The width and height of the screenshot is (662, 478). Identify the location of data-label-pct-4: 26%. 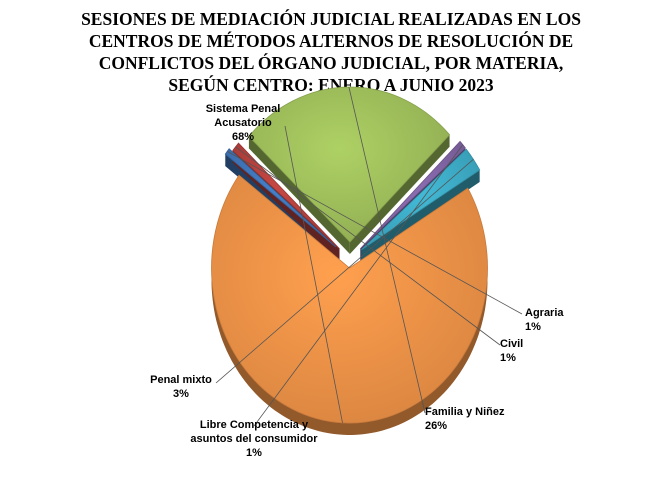
(436, 426).